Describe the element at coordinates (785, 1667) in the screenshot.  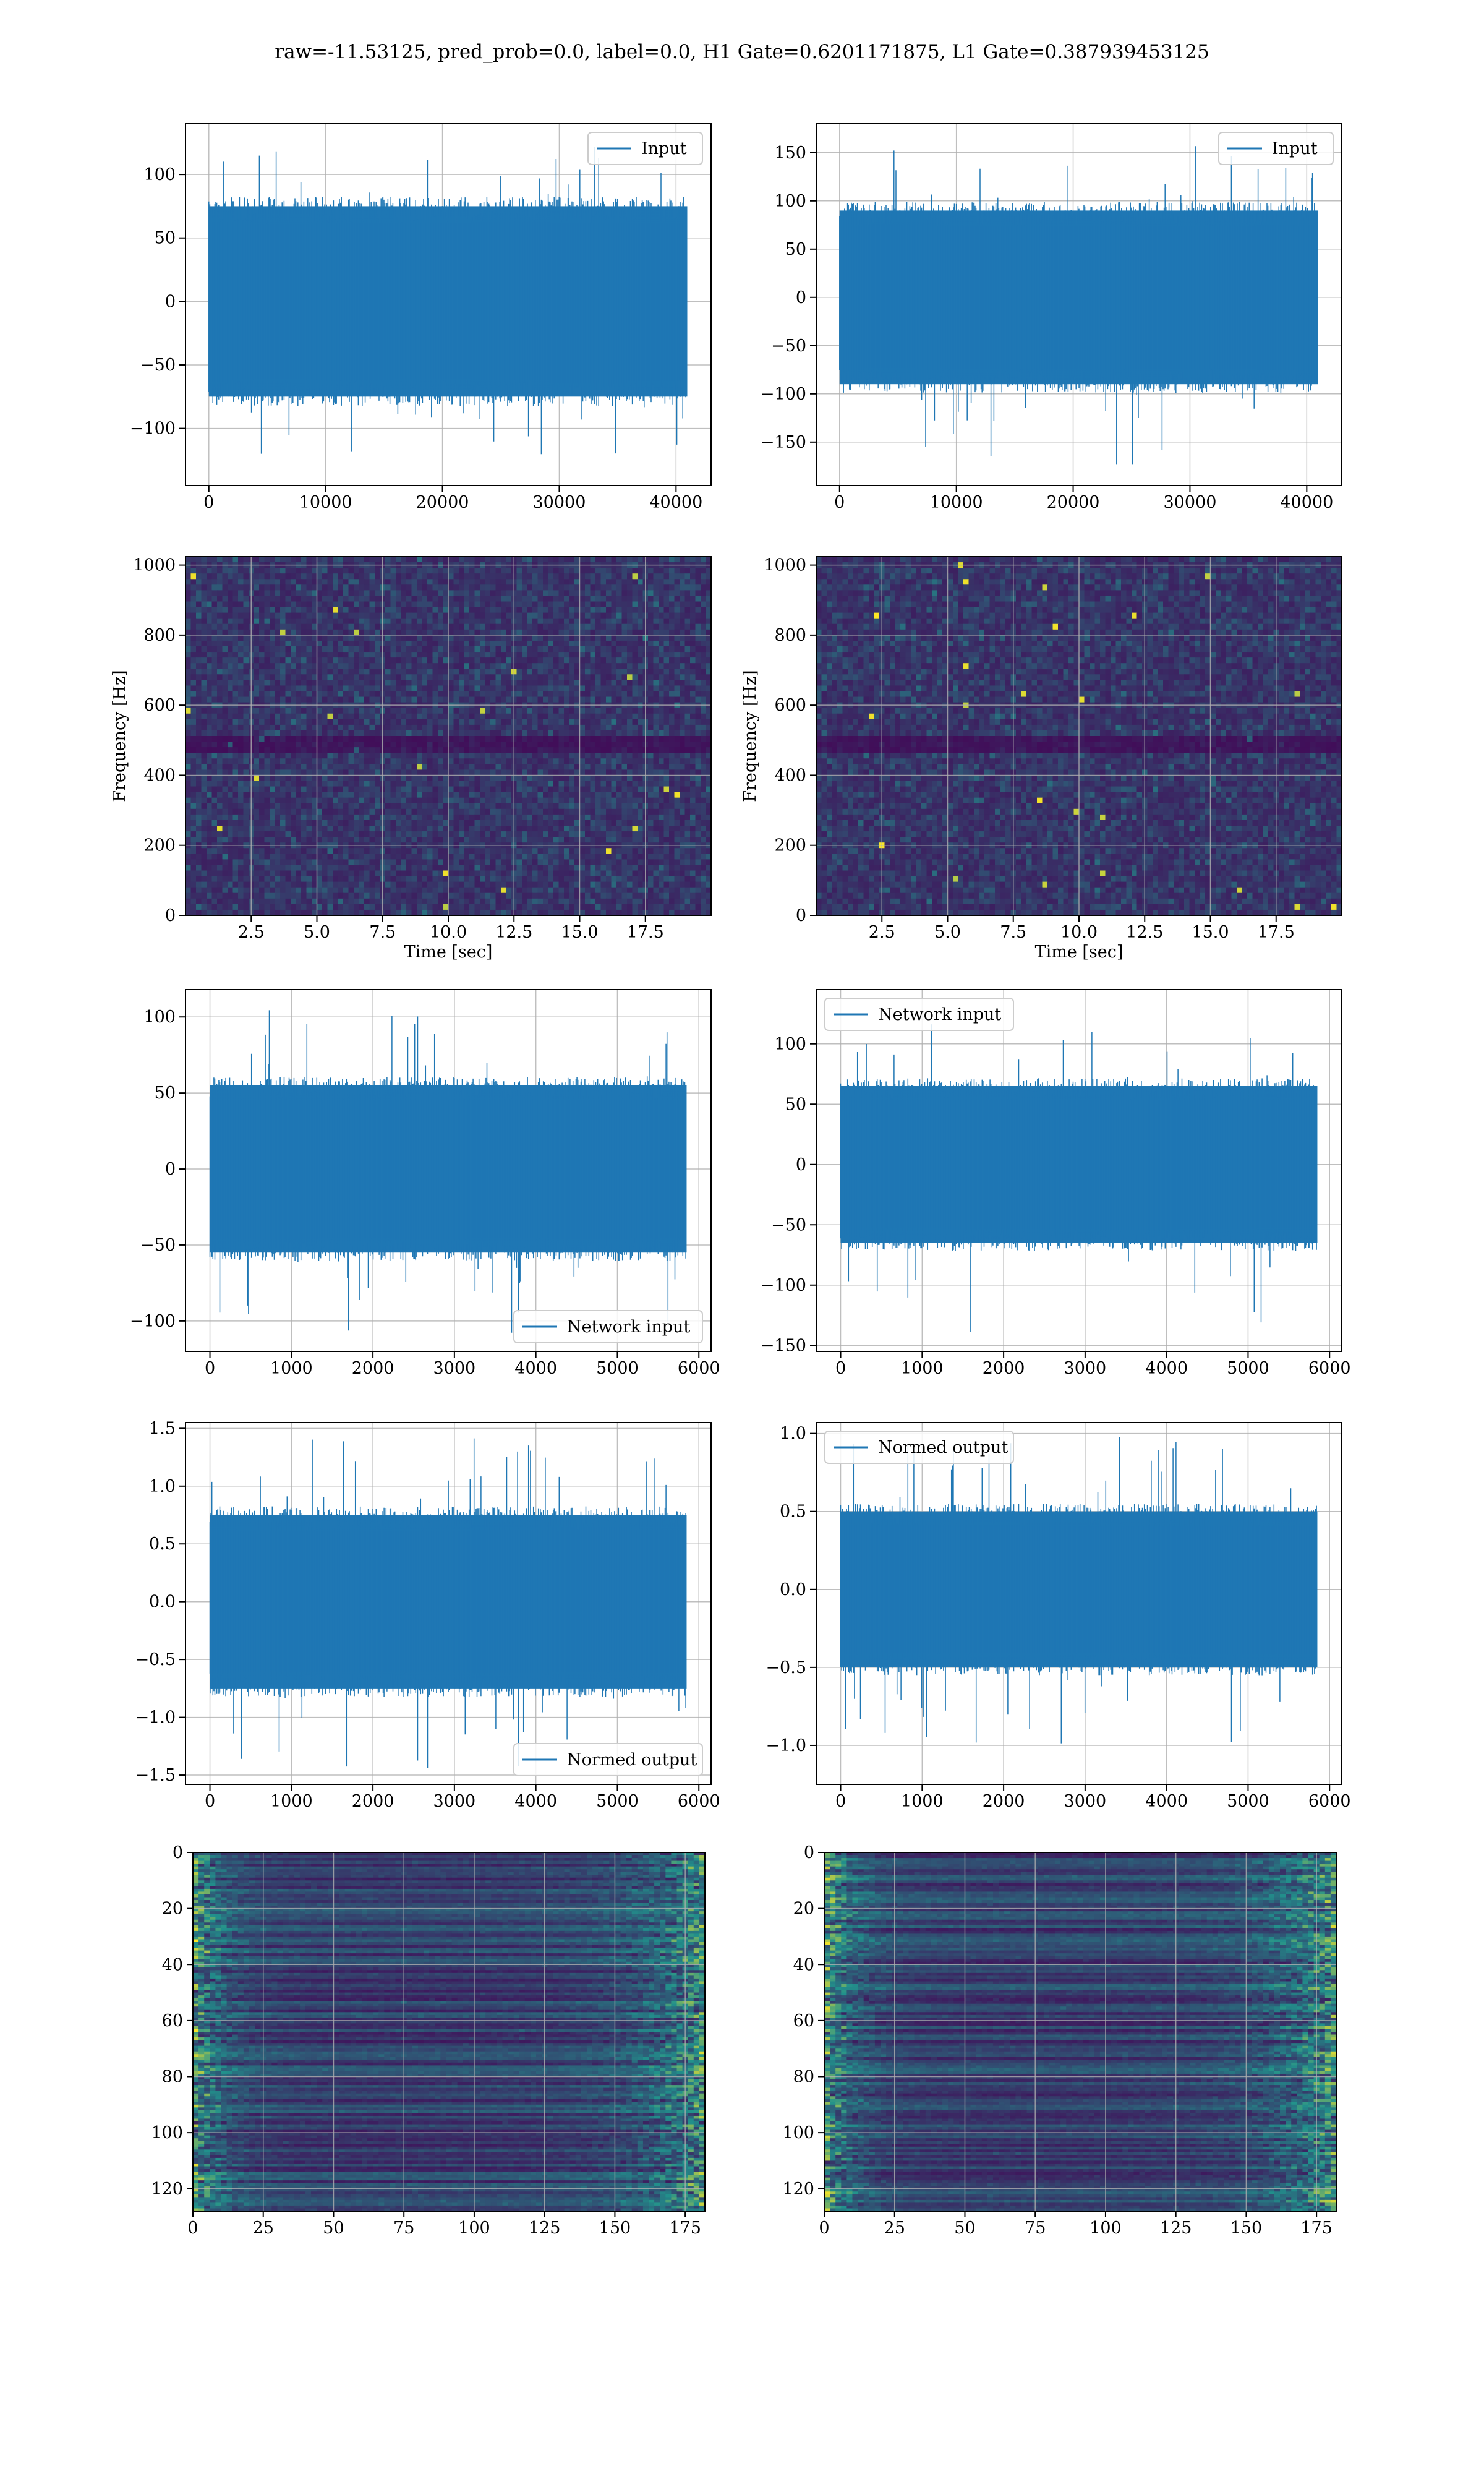
I see `y-tick-label: −0.5` at that location.